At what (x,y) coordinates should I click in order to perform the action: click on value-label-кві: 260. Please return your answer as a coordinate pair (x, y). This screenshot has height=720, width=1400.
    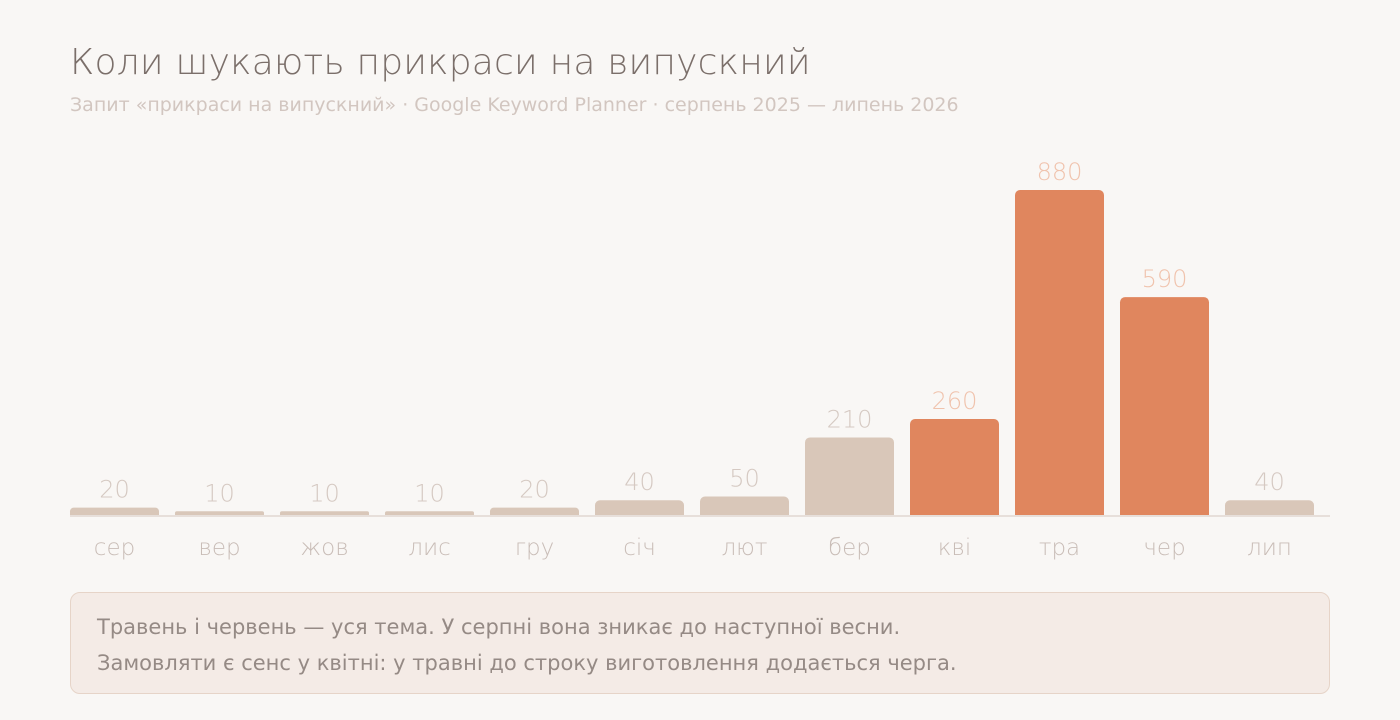
    Looking at the image, I should click on (955, 401).